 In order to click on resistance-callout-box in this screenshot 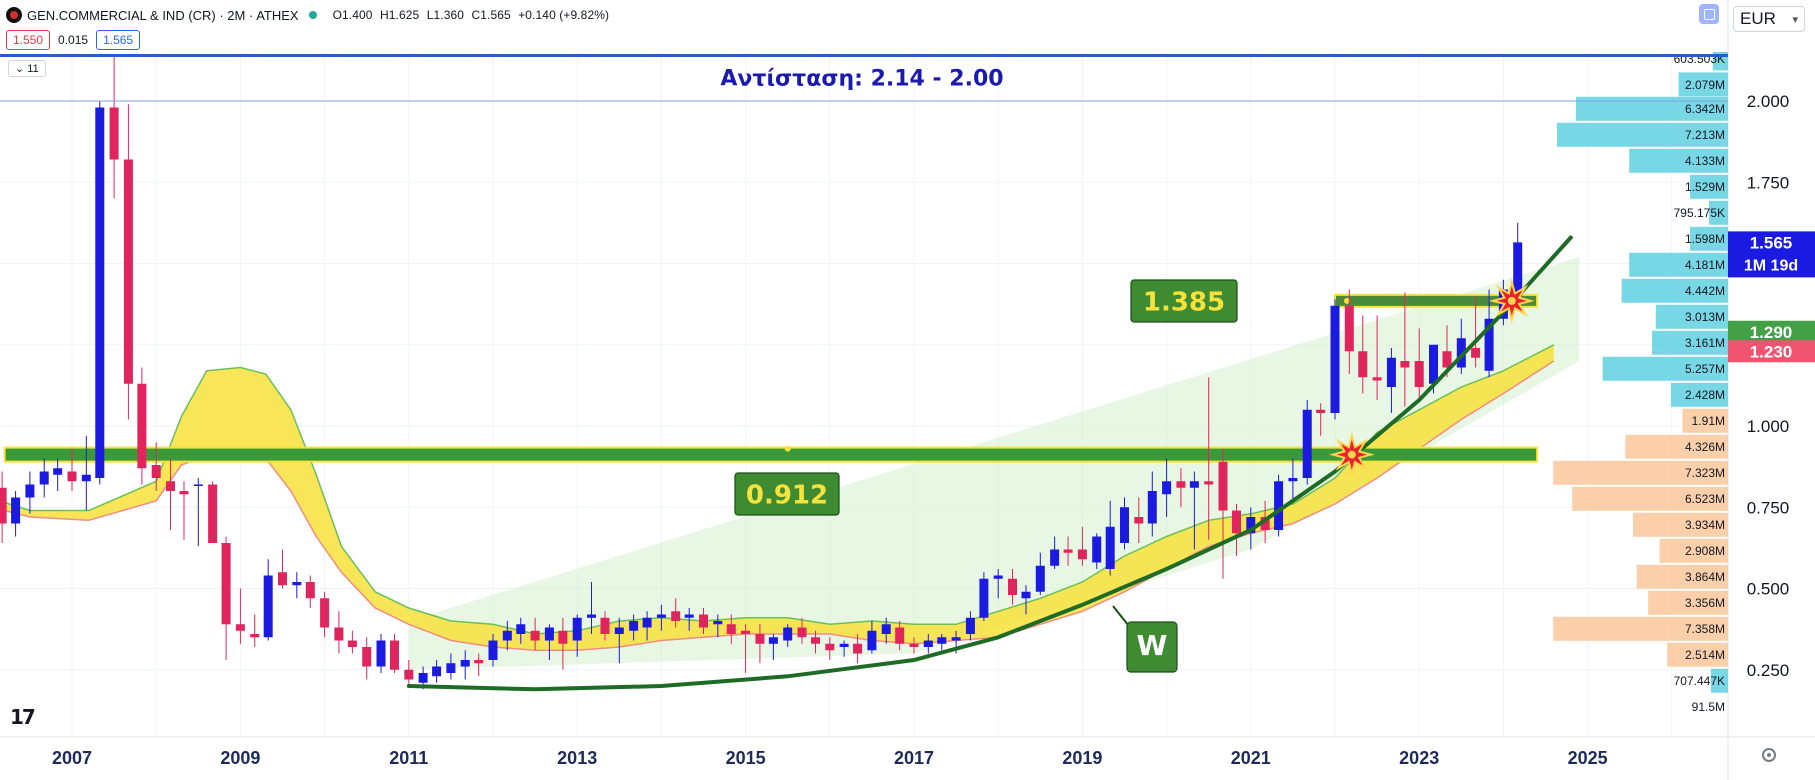, I will do `click(1184, 301)`.